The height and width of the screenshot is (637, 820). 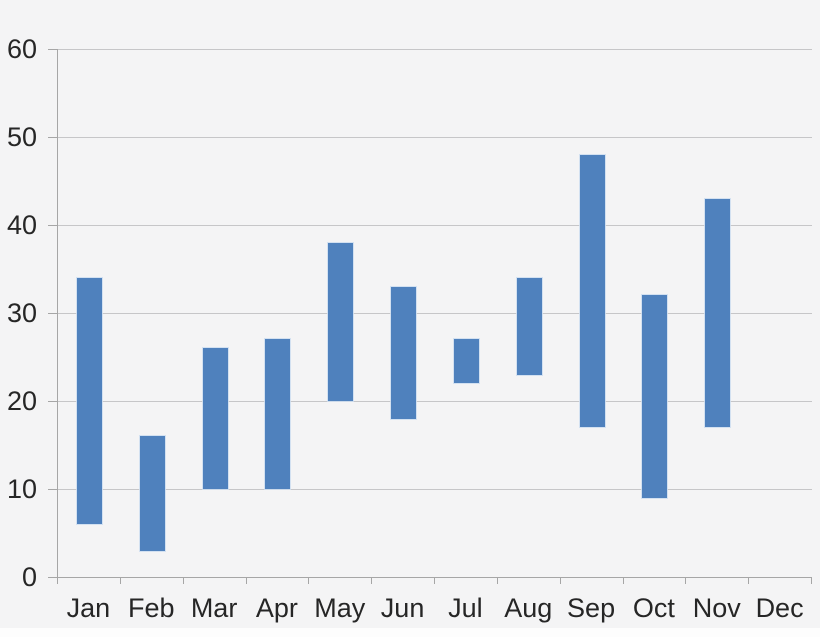 I want to click on y-axis-label-30: 30, so click(x=21, y=313).